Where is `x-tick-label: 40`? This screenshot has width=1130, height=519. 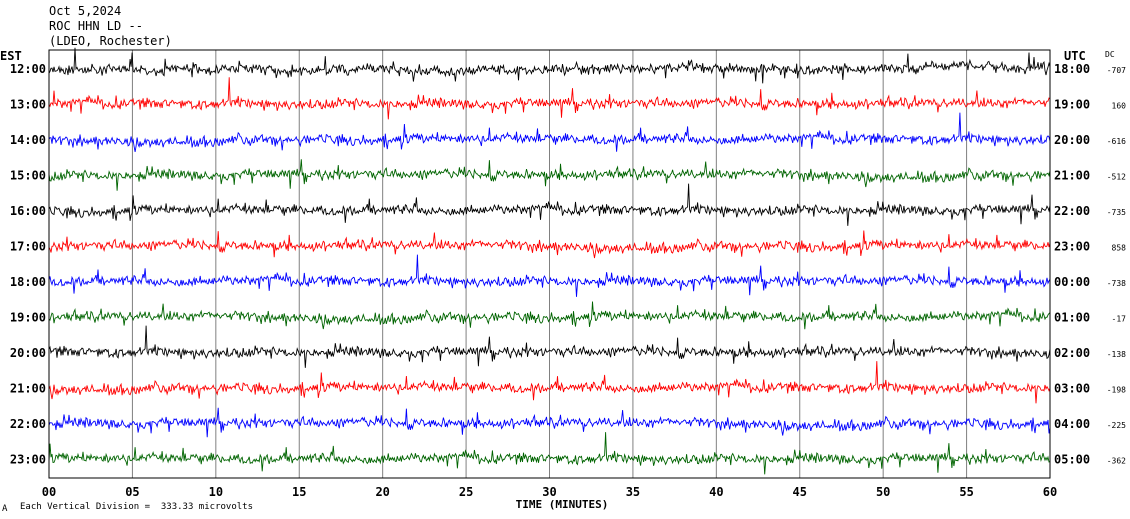
x-tick-label: 40 is located at coordinates (716, 492).